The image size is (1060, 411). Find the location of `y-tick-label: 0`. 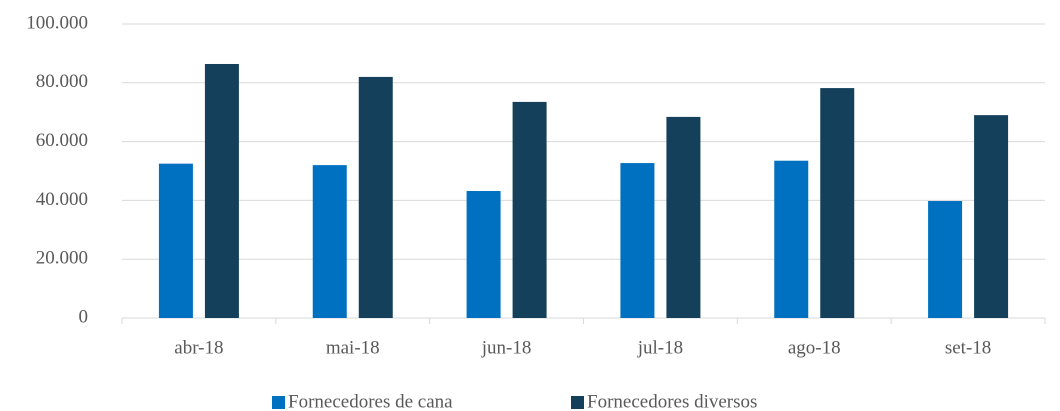

y-tick-label: 0 is located at coordinates (84, 316).